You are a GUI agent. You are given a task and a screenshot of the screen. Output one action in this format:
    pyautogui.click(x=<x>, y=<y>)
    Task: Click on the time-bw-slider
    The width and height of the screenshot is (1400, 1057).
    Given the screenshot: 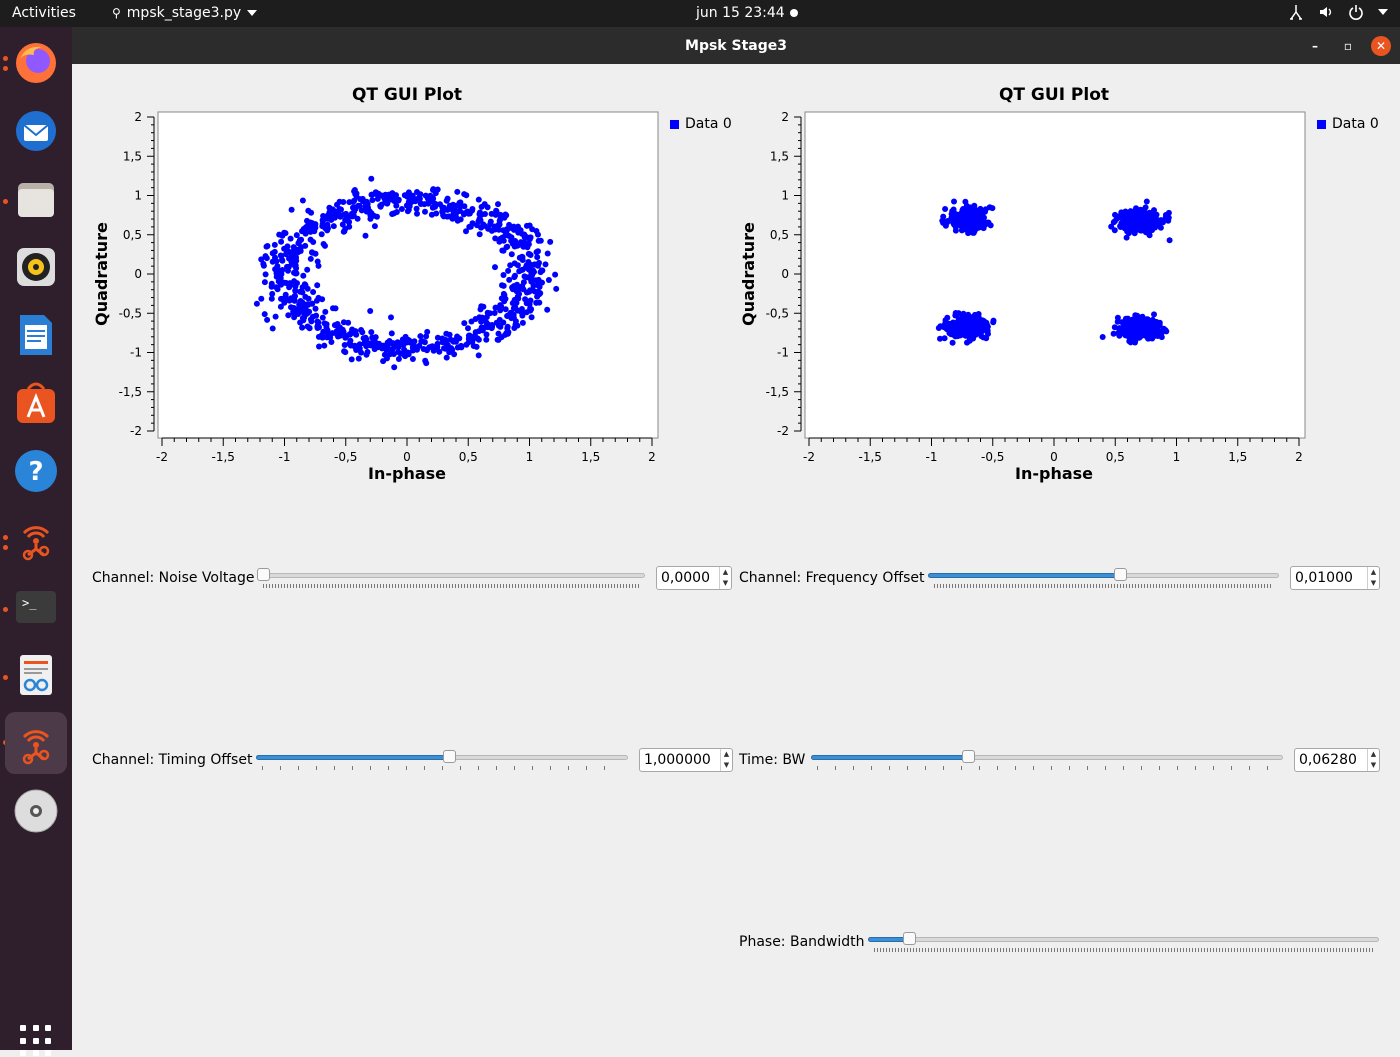 What is the action you would take?
    pyautogui.click(x=1047, y=761)
    